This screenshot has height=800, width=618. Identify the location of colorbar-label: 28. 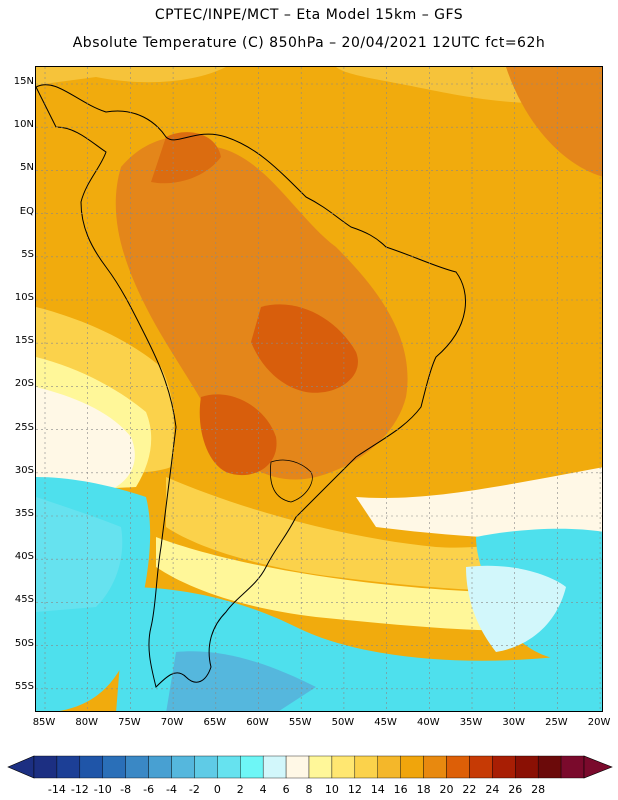
(538, 789).